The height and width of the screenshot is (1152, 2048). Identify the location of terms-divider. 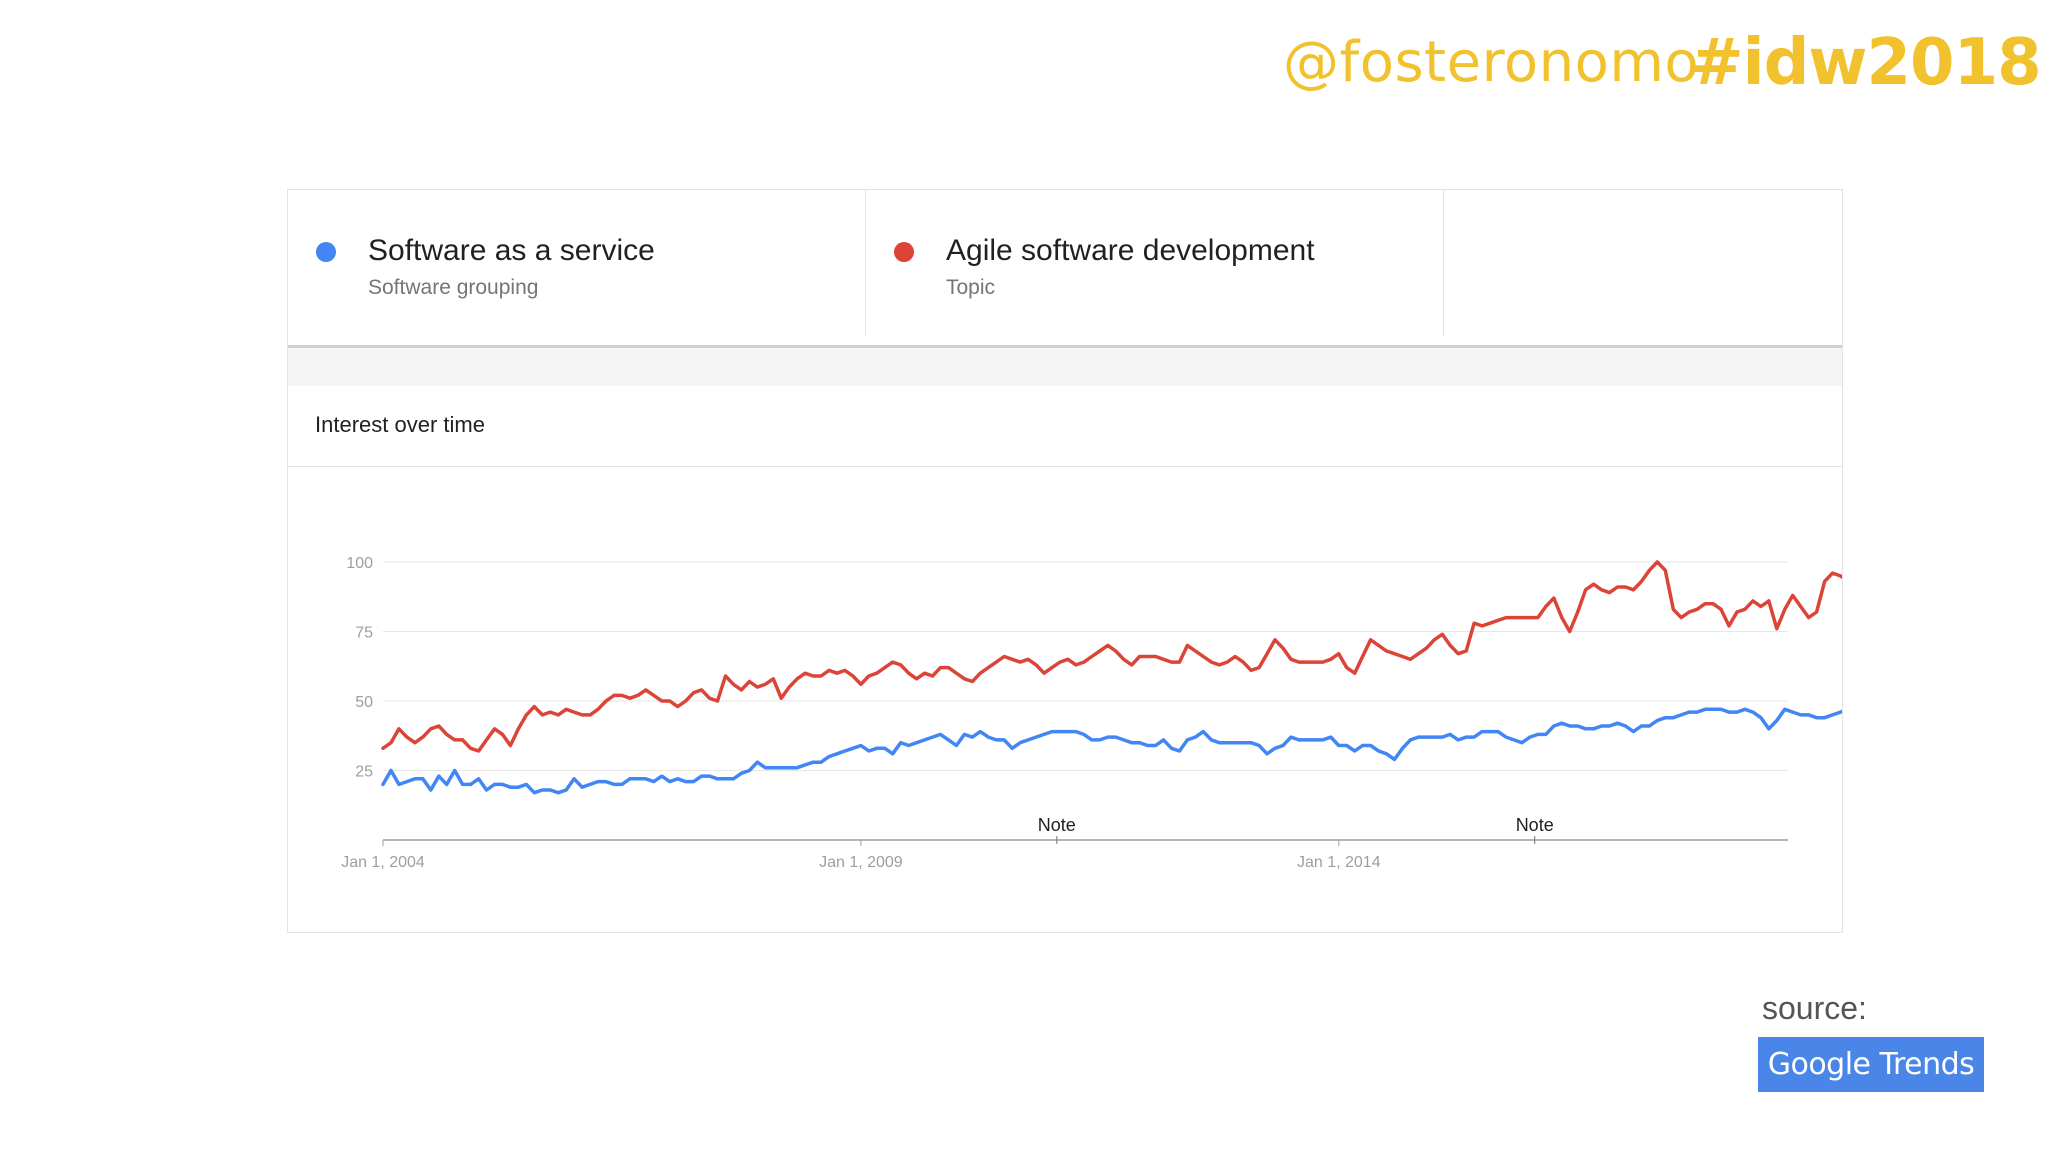
(1065, 346).